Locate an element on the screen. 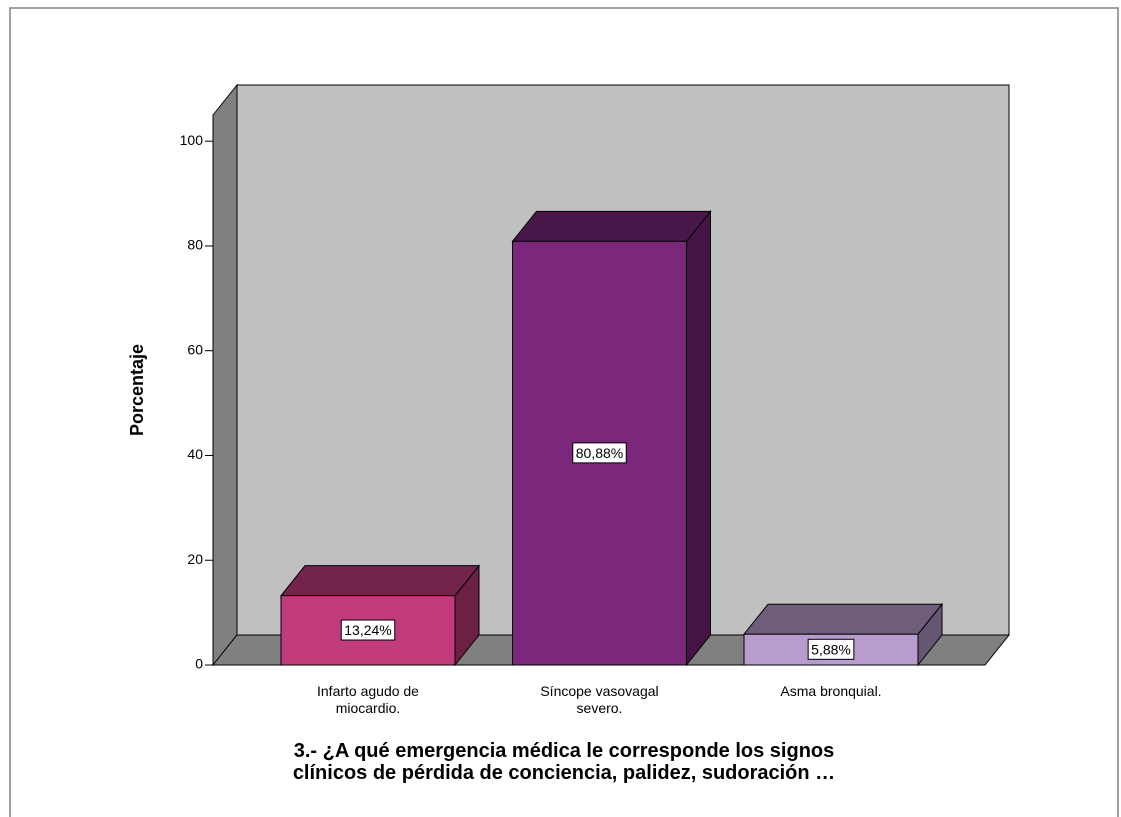 Image resolution: width=1121 pixels, height=817 pixels. x-tick-label: Síncope vasovagal severo. is located at coordinates (599, 699).